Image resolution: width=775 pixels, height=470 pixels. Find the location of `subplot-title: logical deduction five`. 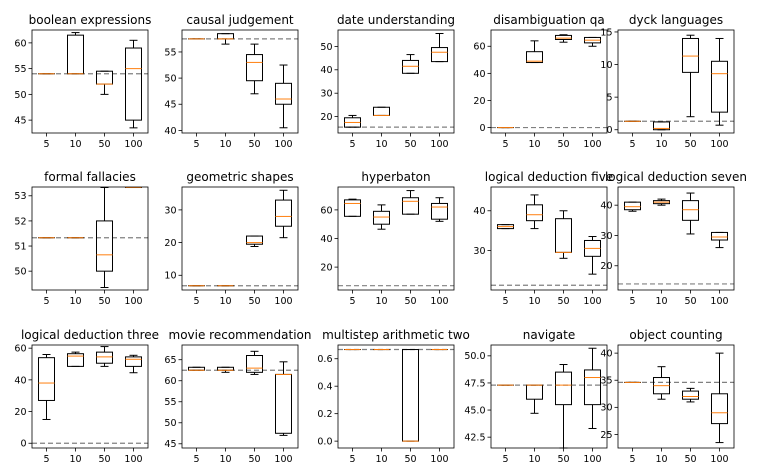

subplot-title: logical deduction five is located at coordinates (549, 177).